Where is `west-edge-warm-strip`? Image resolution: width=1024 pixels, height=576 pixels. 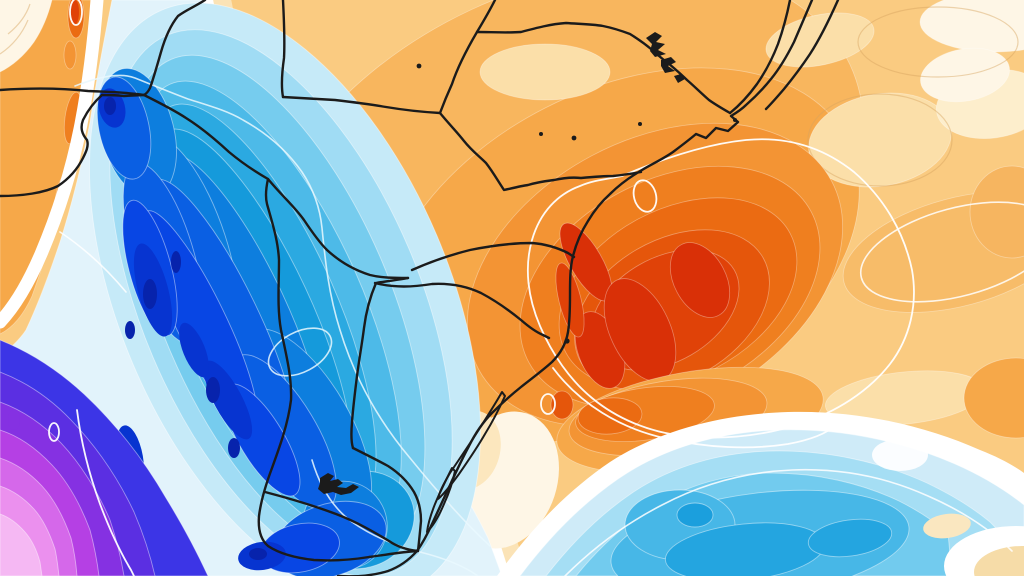
west-edge-warm-strip is located at coordinates (52, 167).